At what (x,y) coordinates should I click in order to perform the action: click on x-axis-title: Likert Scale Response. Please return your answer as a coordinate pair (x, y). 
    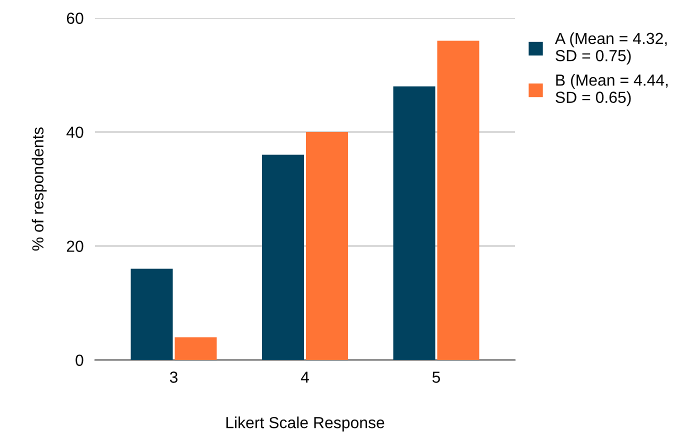
    Looking at the image, I should click on (305, 424).